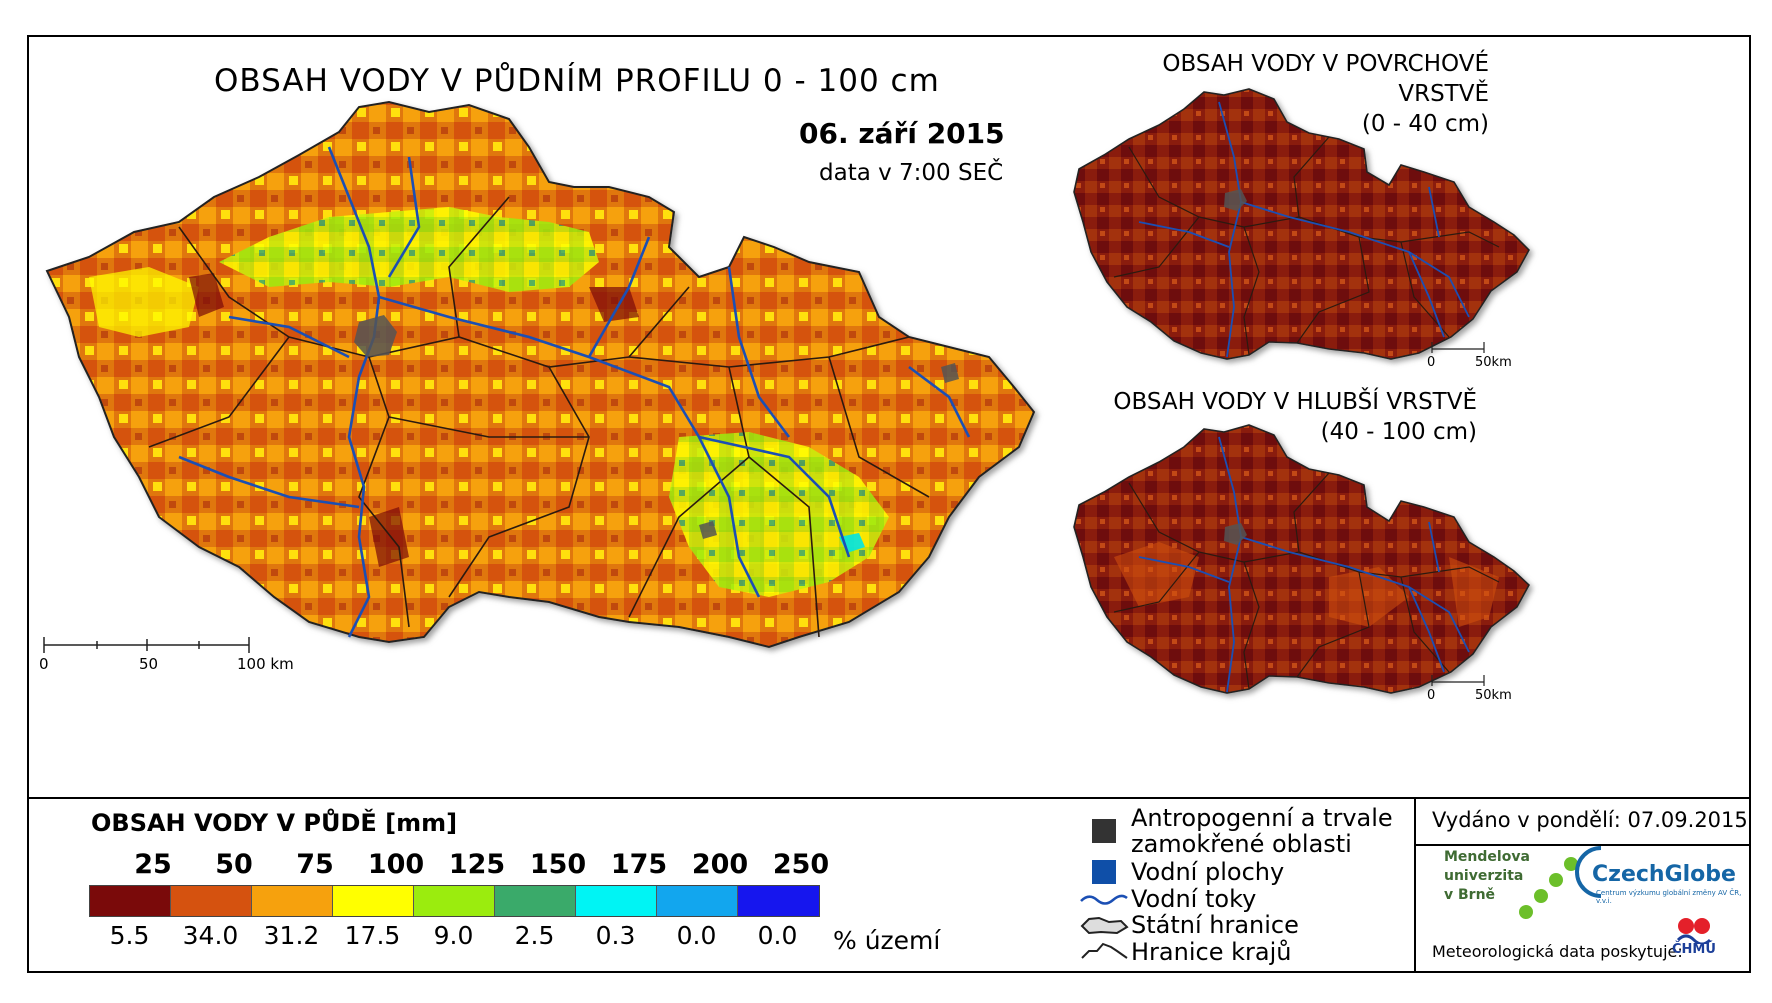 The image size is (1772, 1003). What do you see at coordinates (453, 935) in the screenshot?
I see `percent-value: 9.0` at bounding box center [453, 935].